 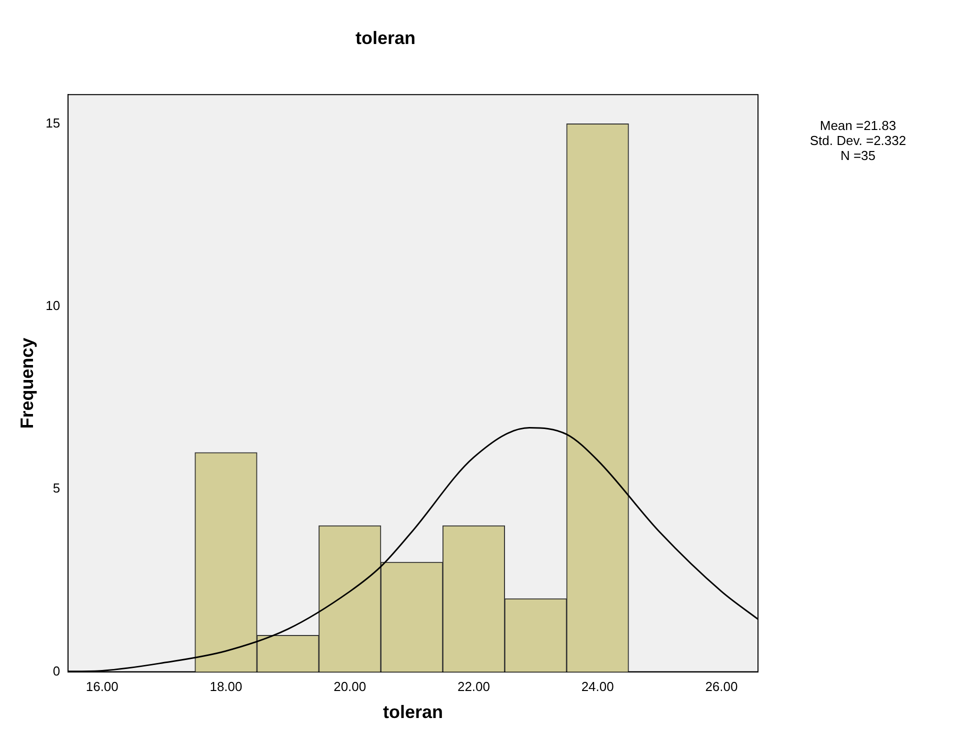 What do you see at coordinates (26, 383) in the screenshot?
I see `y-axis-title: Frequency` at bounding box center [26, 383].